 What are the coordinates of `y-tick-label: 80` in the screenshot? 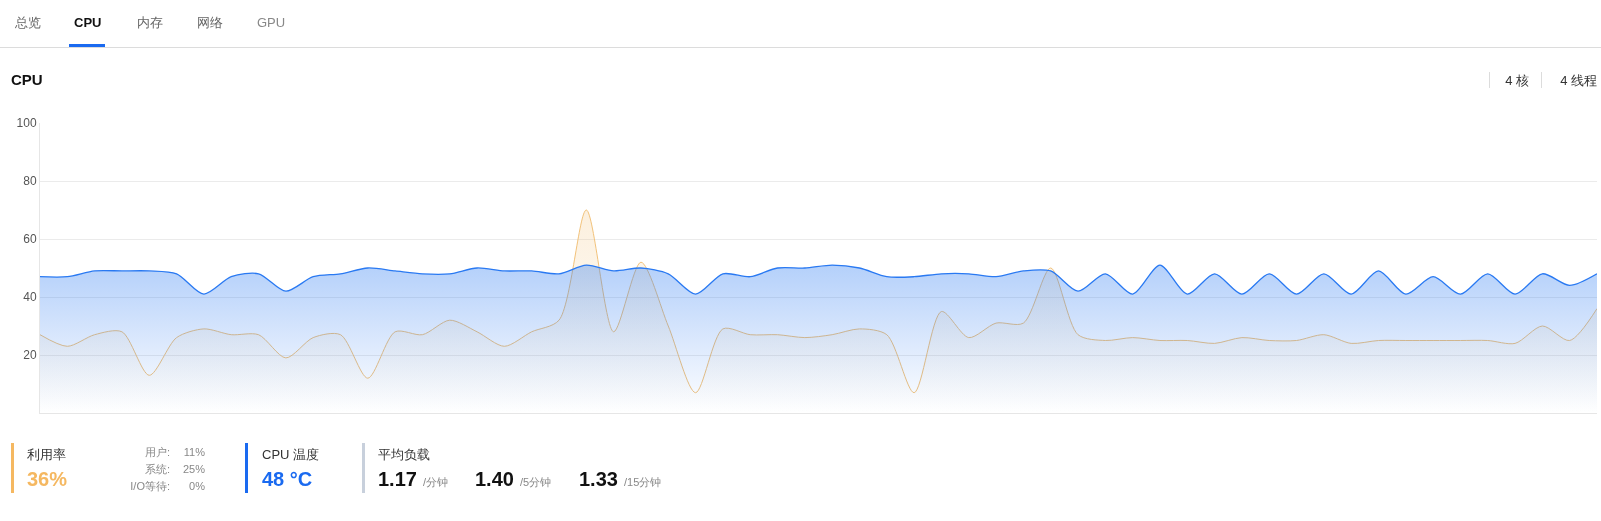 It's located at (30, 181).